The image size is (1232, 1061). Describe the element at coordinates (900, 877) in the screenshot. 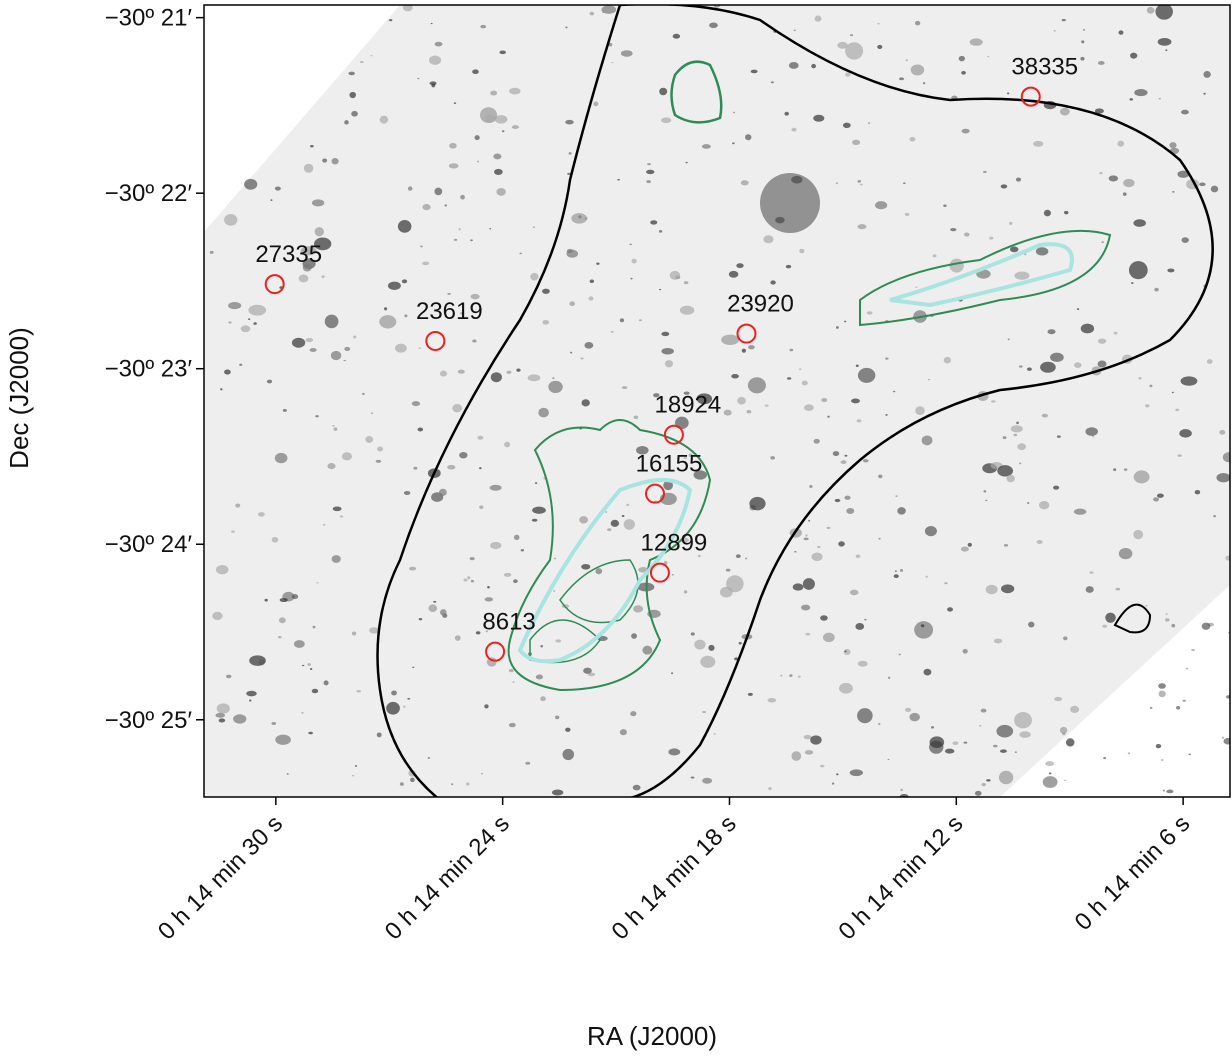

I see `x-tick-label: 0 h 14 min 12 s` at that location.